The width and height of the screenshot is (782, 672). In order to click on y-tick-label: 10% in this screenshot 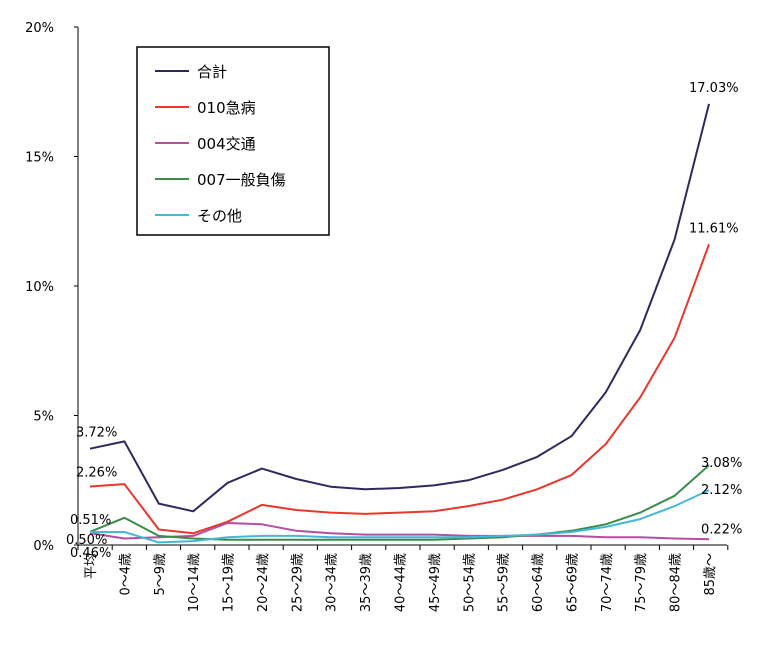, I will do `click(39, 287)`.